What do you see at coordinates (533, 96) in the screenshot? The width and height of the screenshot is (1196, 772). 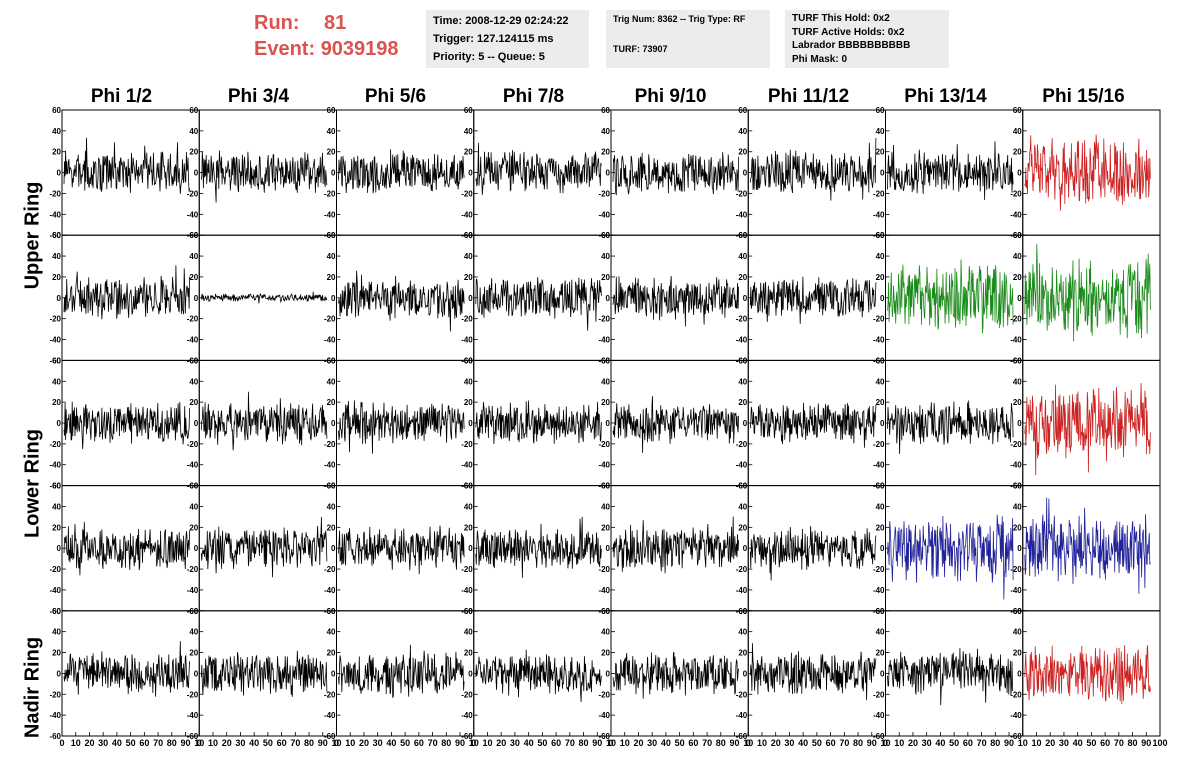 I see `column-heading-phi-7-8: Phi 7/8` at bounding box center [533, 96].